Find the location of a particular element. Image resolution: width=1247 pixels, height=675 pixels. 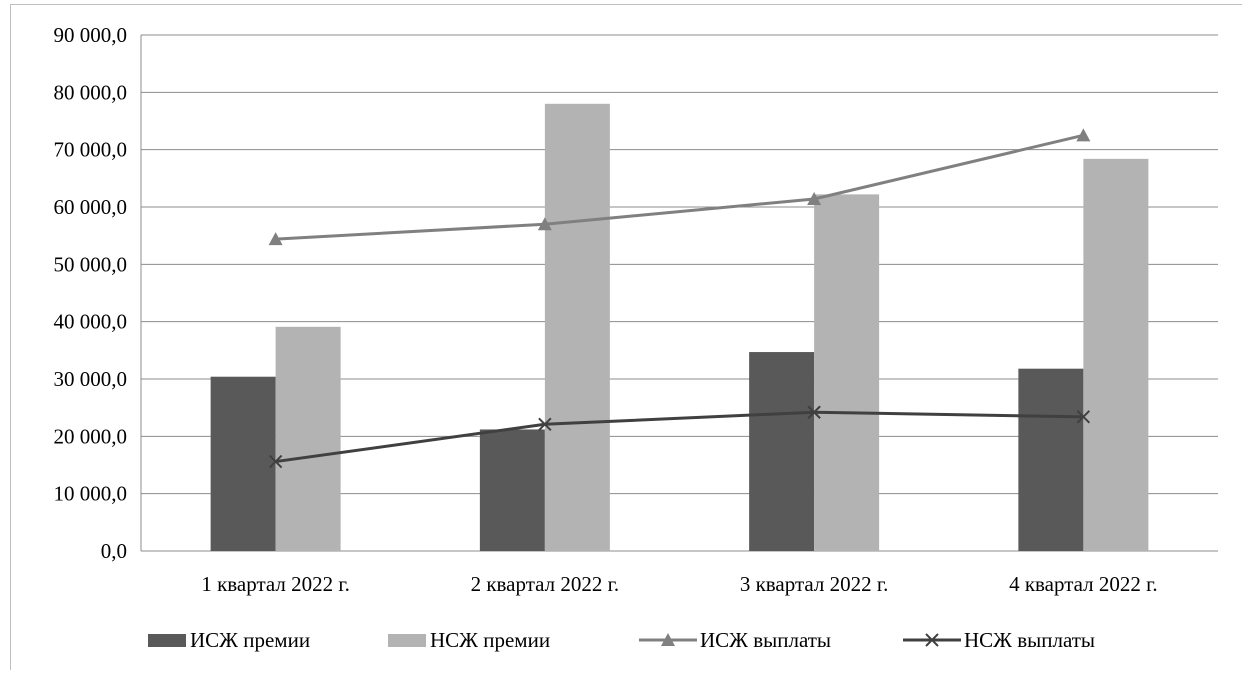

legend-label: ИСЖ выплаты is located at coordinates (765, 640).